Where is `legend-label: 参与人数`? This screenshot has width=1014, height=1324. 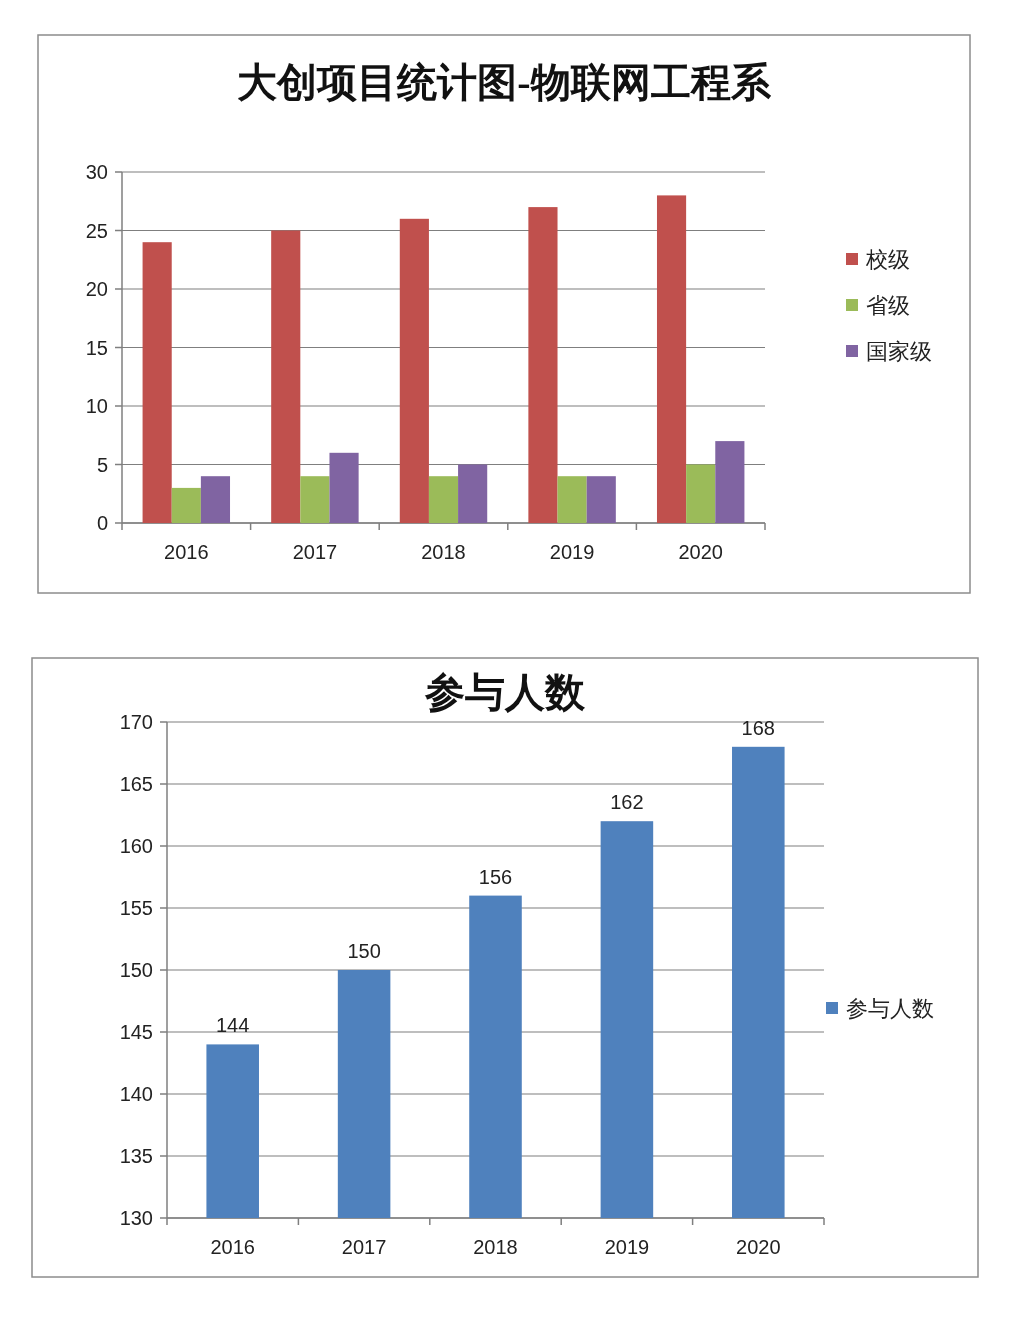 legend-label: 参与人数 is located at coordinates (890, 1008).